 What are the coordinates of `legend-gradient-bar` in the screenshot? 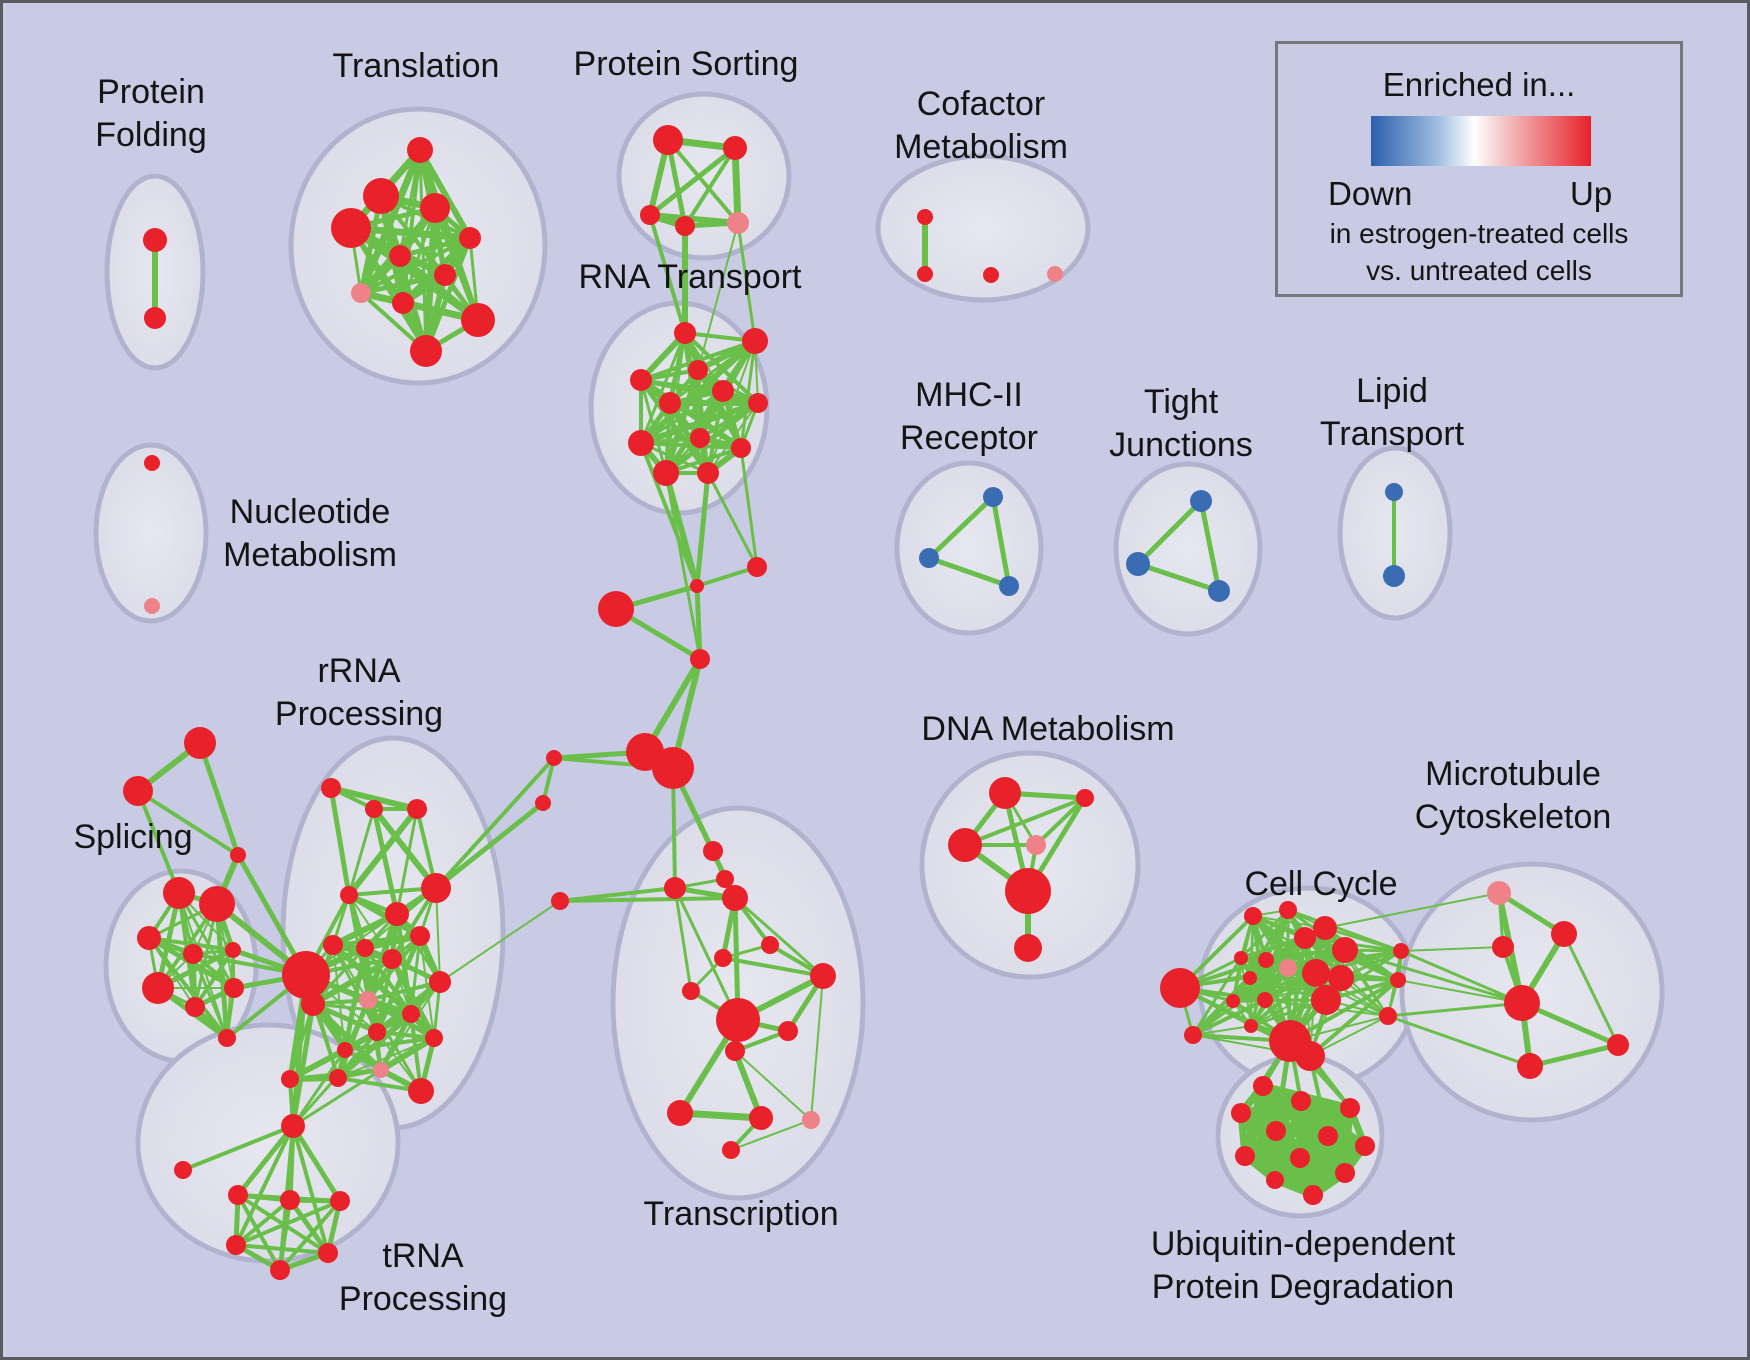 It's located at (1481, 141).